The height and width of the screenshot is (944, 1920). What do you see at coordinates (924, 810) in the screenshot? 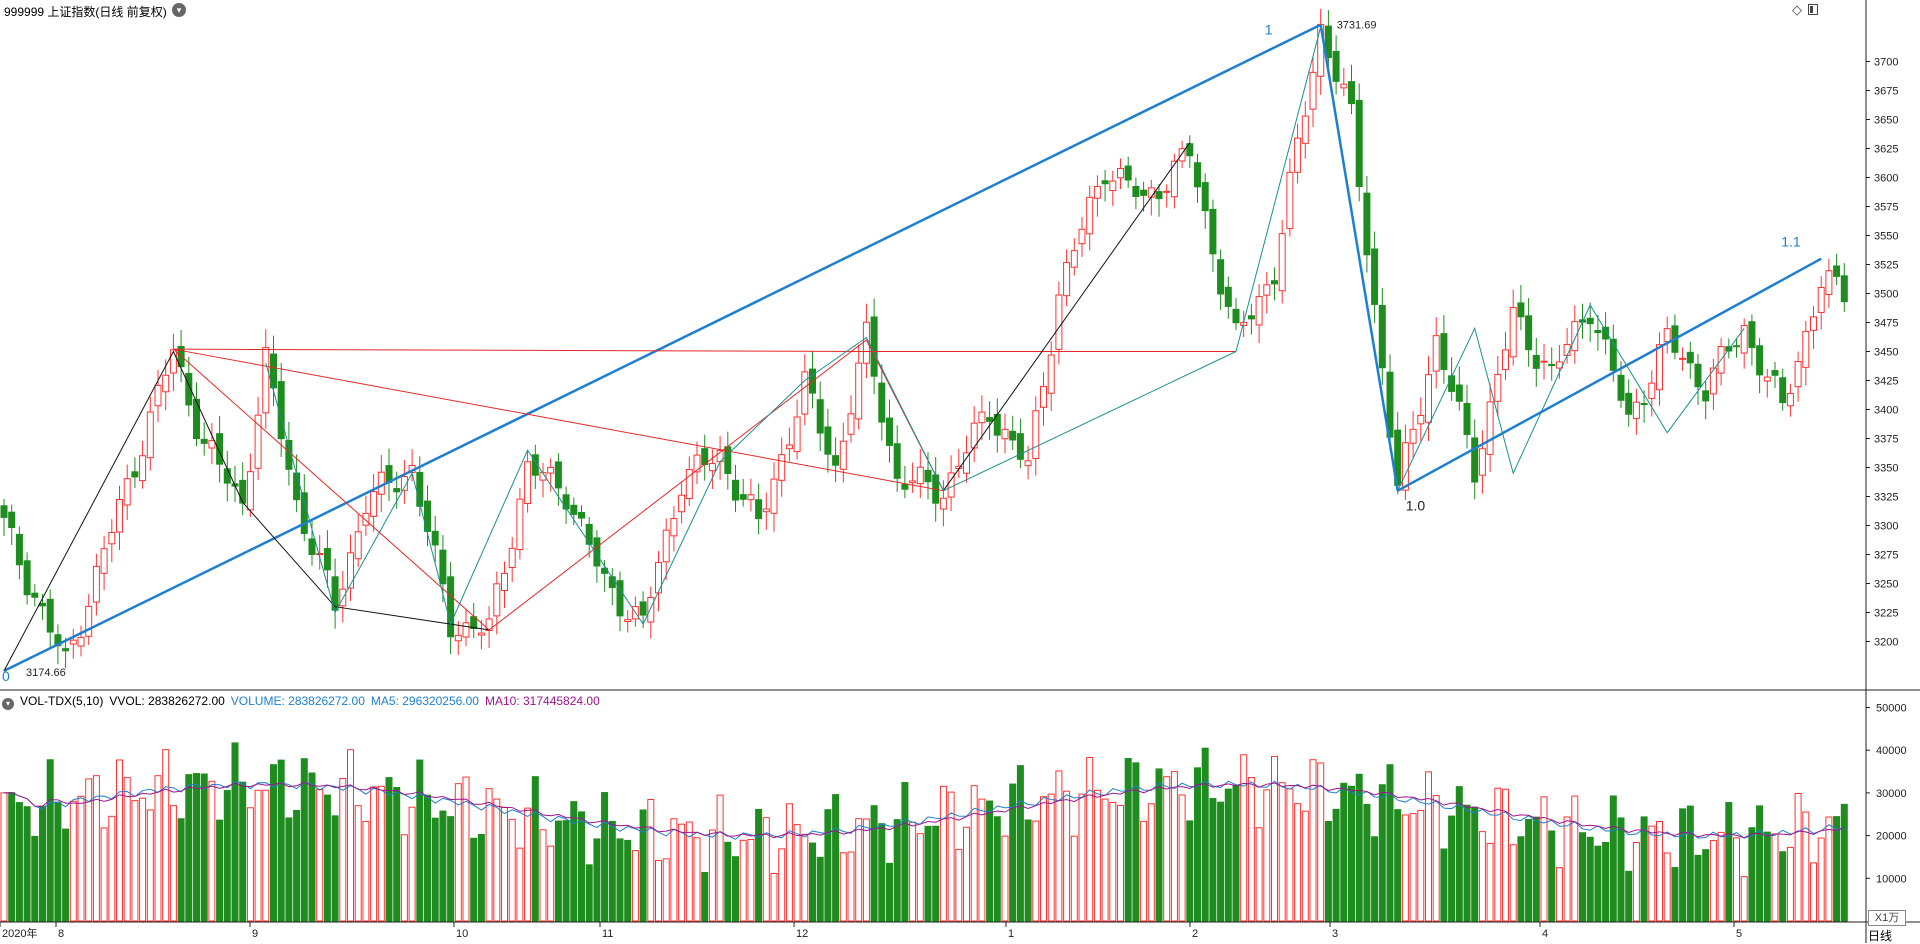
I see `ma10-line` at bounding box center [924, 810].